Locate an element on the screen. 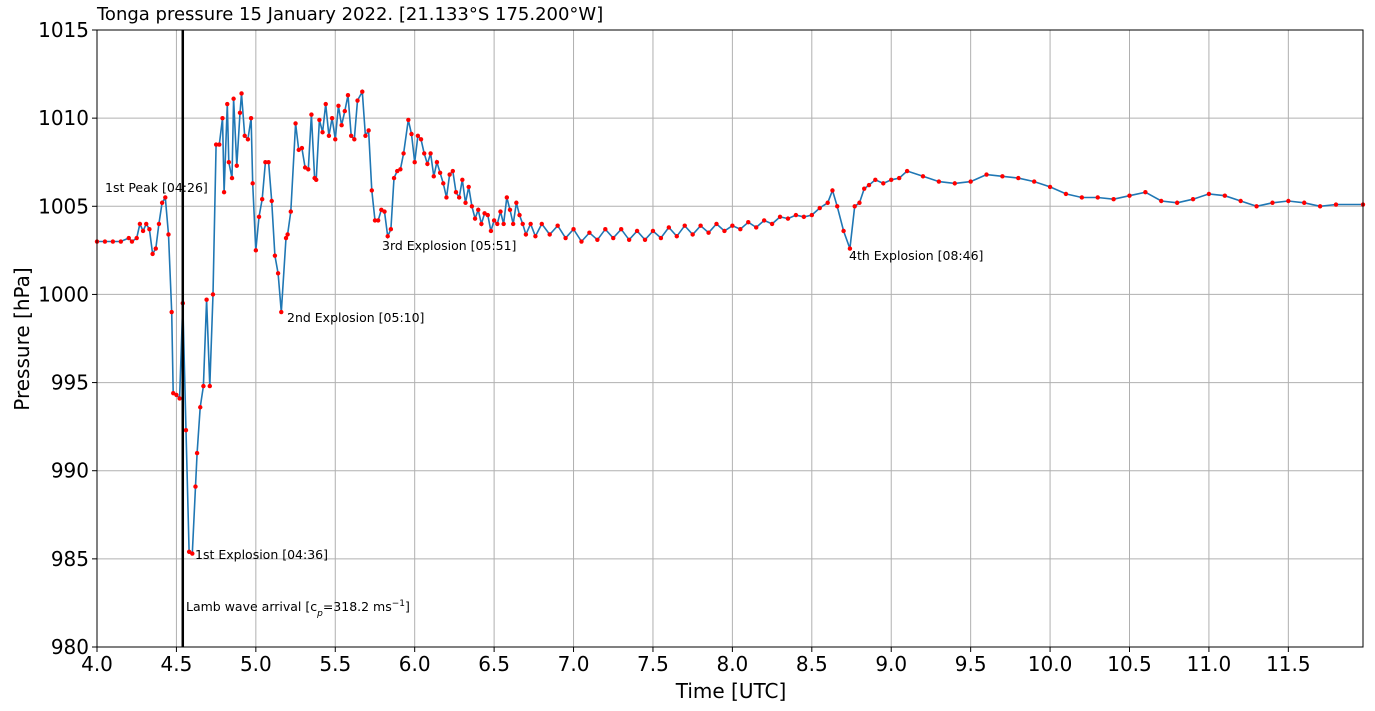 The width and height of the screenshot is (1375, 711). annotation: 4th Explosion [08:46] is located at coordinates (916, 255).